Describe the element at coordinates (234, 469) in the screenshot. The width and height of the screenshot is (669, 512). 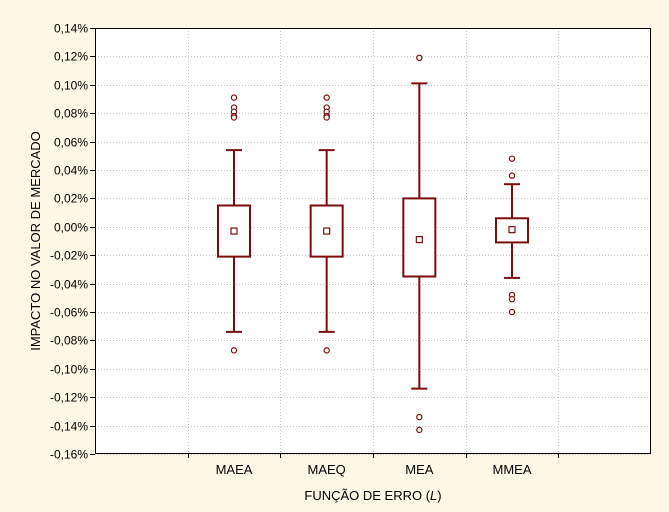
I see `x-tick-label: MAEA` at that location.